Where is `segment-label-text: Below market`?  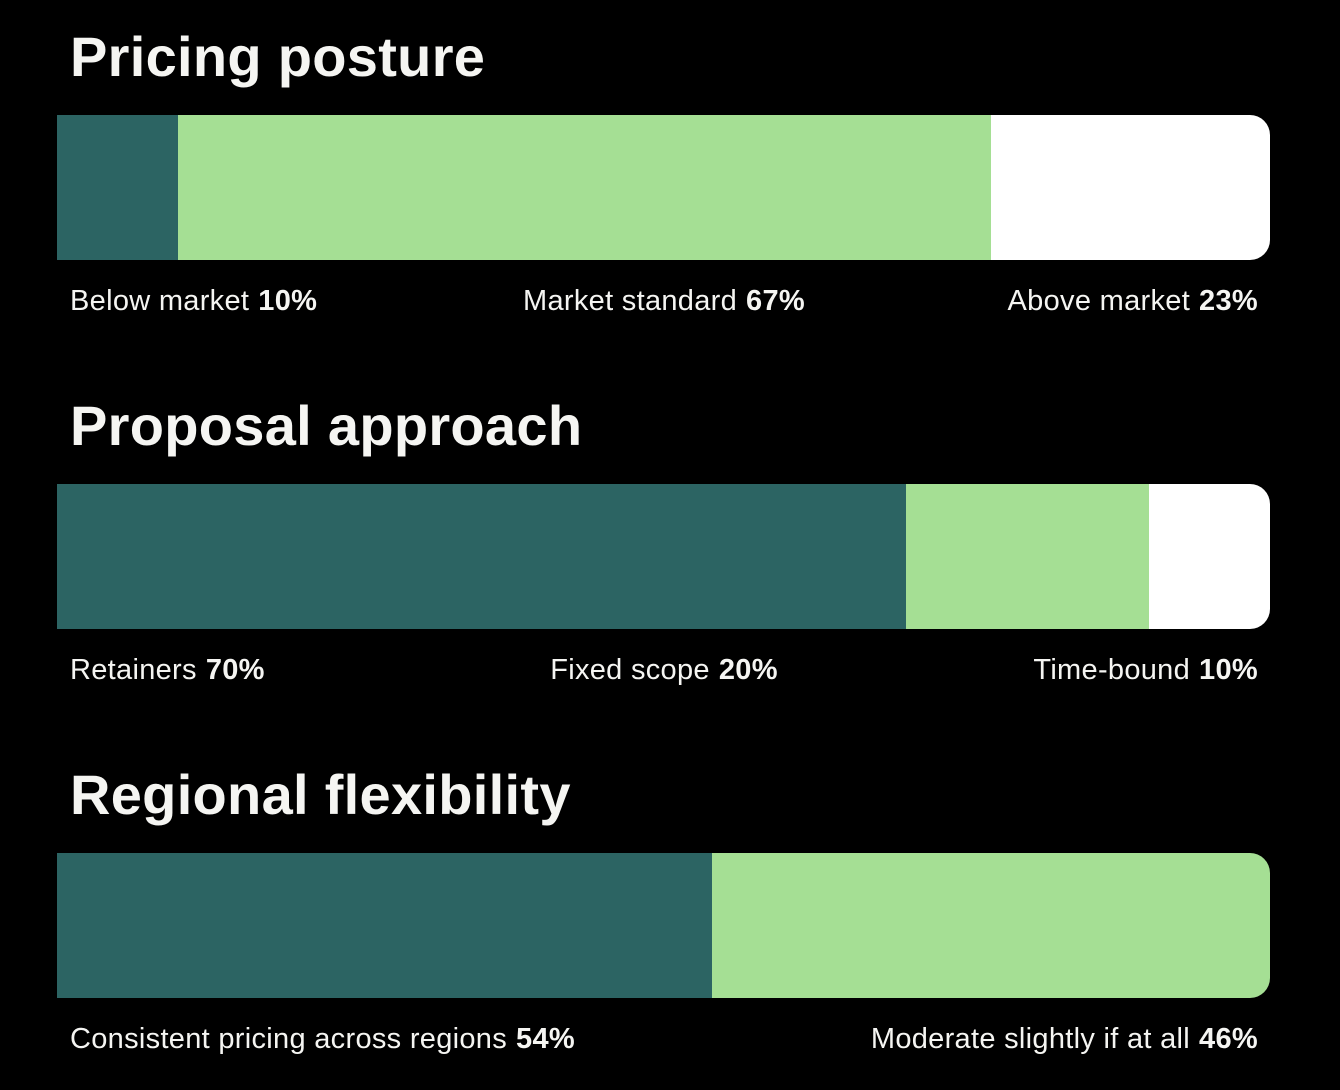
segment-label-text: Below market is located at coordinates (160, 301).